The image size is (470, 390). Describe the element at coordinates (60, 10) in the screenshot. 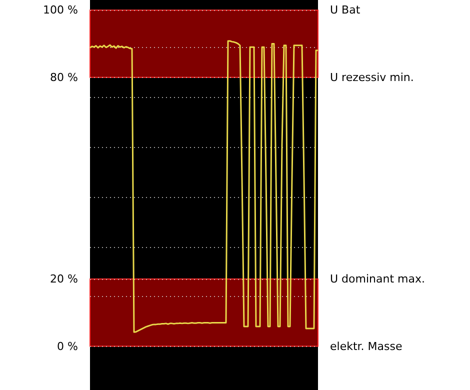

I see `y-tick-label: 100 %` at that location.